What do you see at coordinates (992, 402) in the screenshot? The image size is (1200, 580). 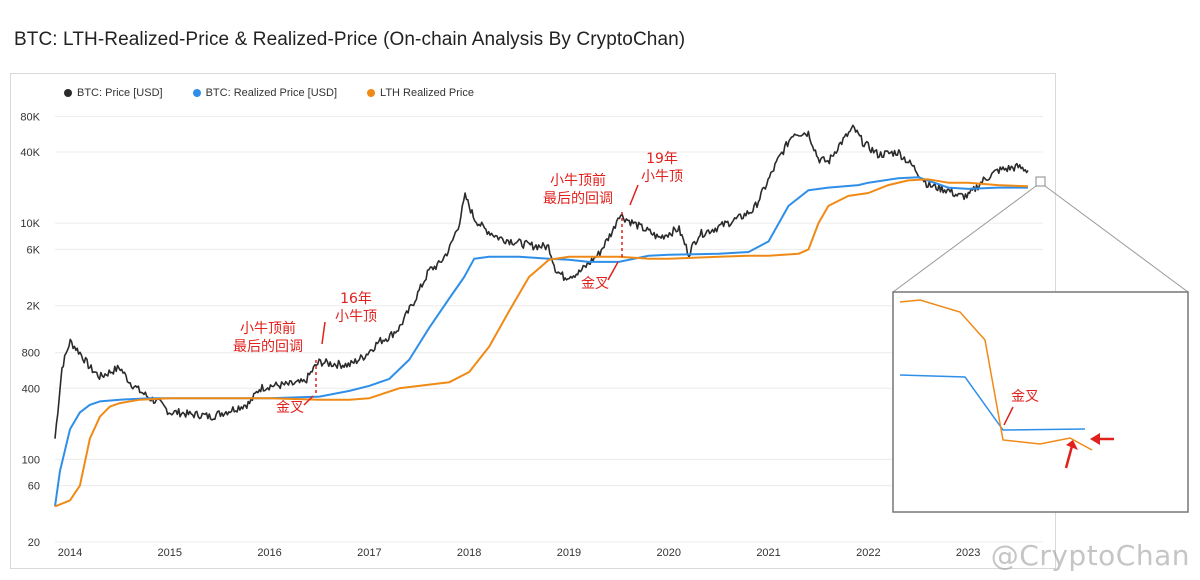 I see `inset-realized-line` at bounding box center [992, 402].